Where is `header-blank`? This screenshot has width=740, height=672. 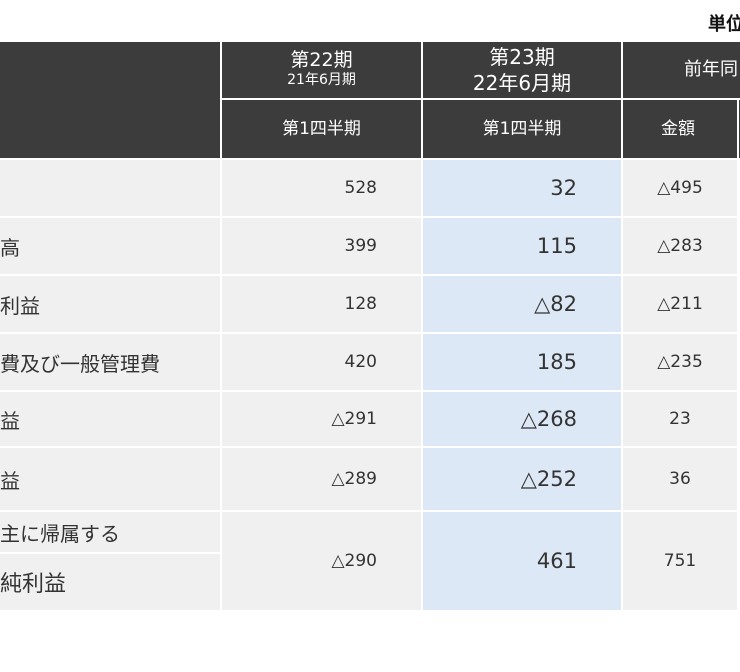
header-blank is located at coordinates (110, 100).